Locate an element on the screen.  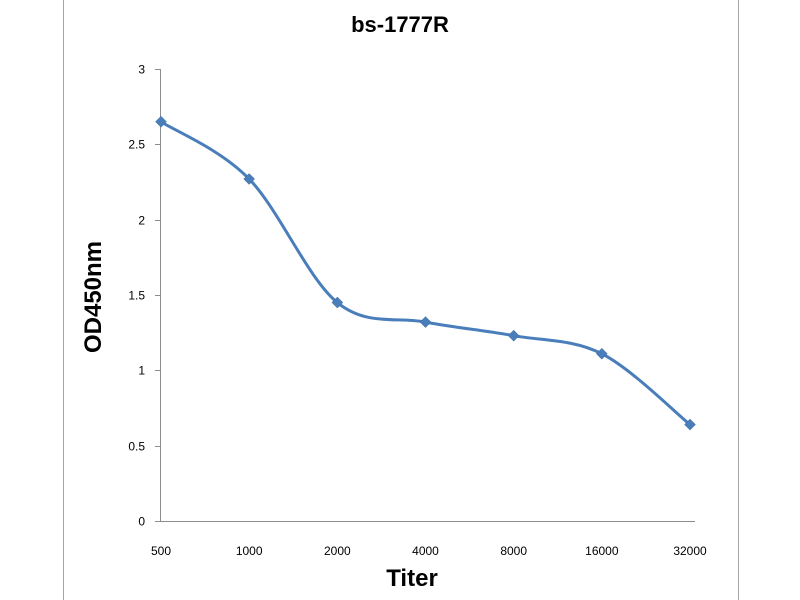
y-axis-ticks: 0 0.5 1 1.5 2 2.5 3 is located at coordinates (144, 296).